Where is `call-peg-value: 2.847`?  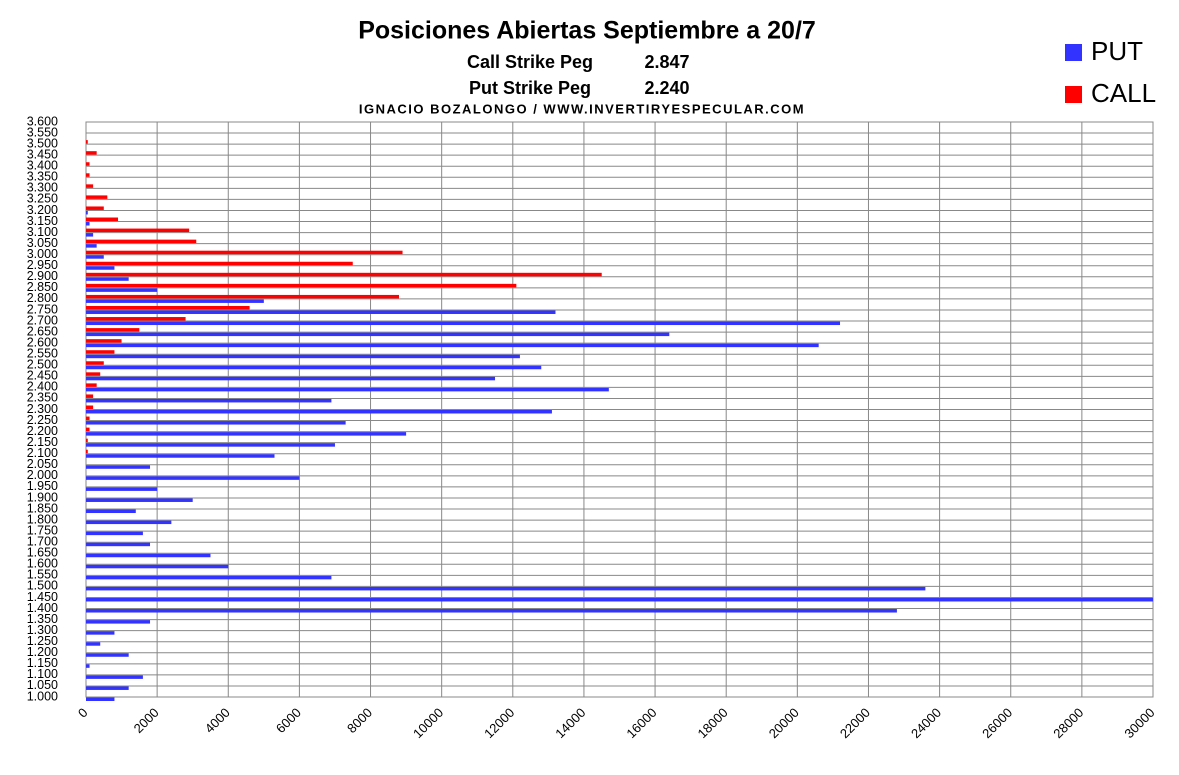
call-peg-value: 2.847 is located at coordinates (666, 62).